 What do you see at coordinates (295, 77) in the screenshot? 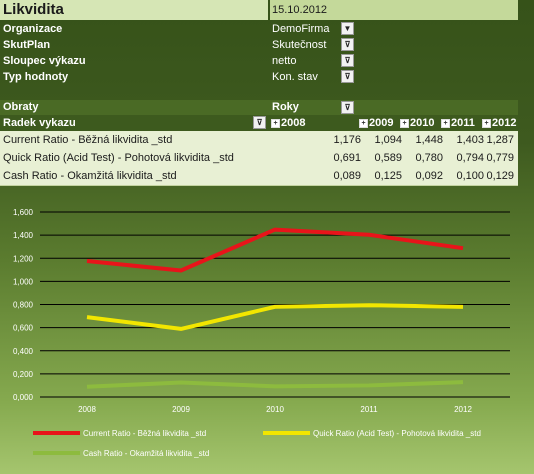
I see `filter-value: Kon. stav` at bounding box center [295, 77].